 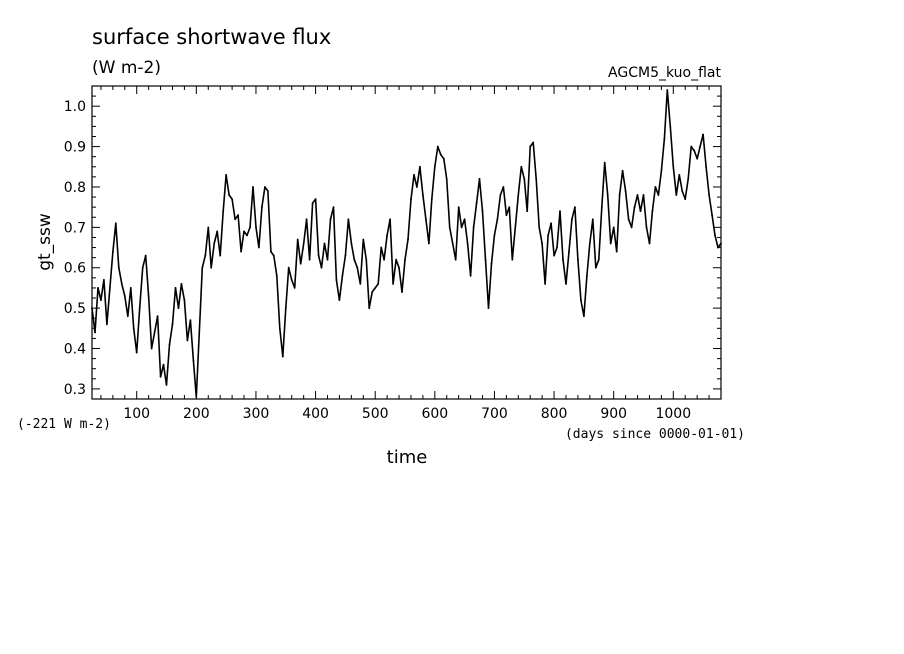 What do you see at coordinates (315, 414) in the screenshot?
I see `x-tick-label: 400` at bounding box center [315, 414].